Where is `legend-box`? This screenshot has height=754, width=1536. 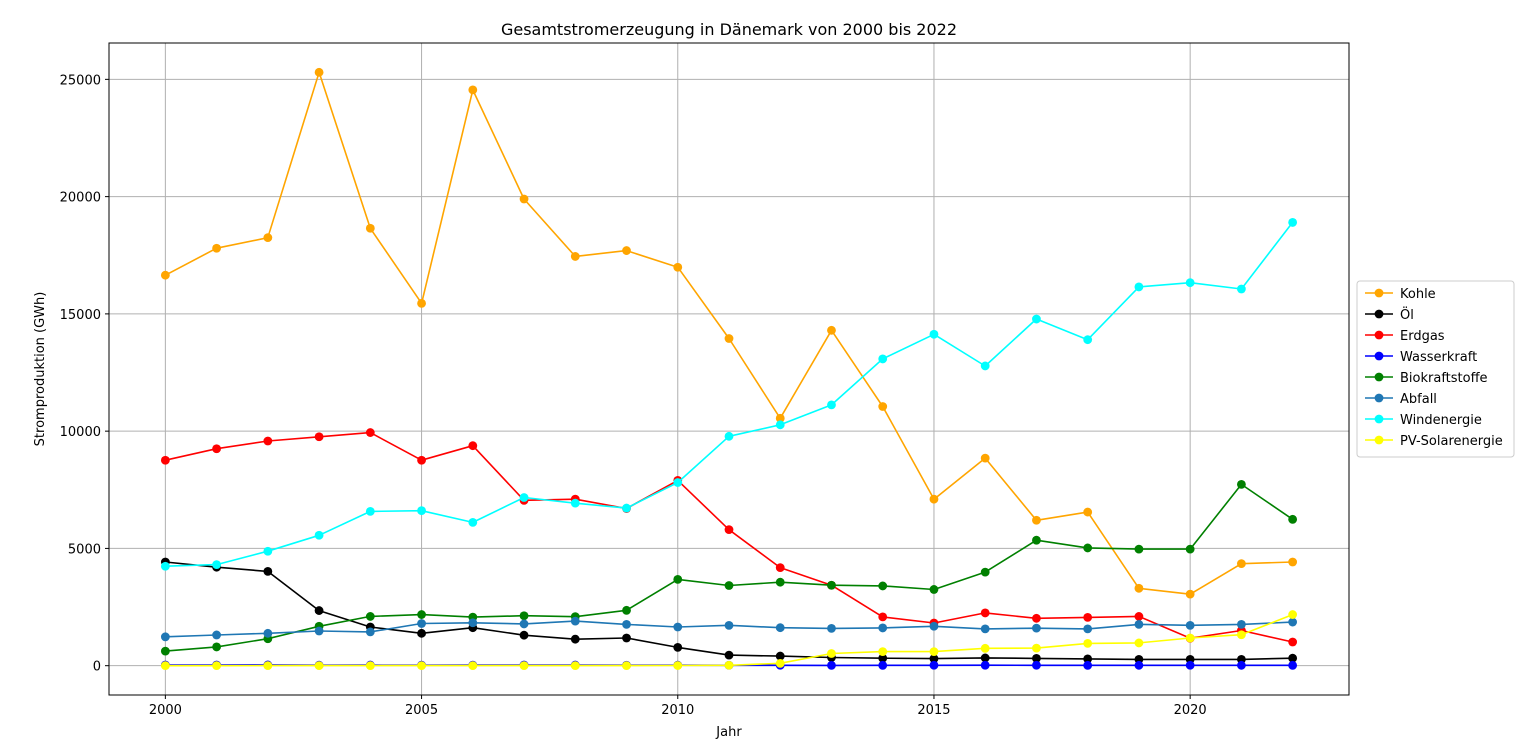 legend-box is located at coordinates (1435, 369).